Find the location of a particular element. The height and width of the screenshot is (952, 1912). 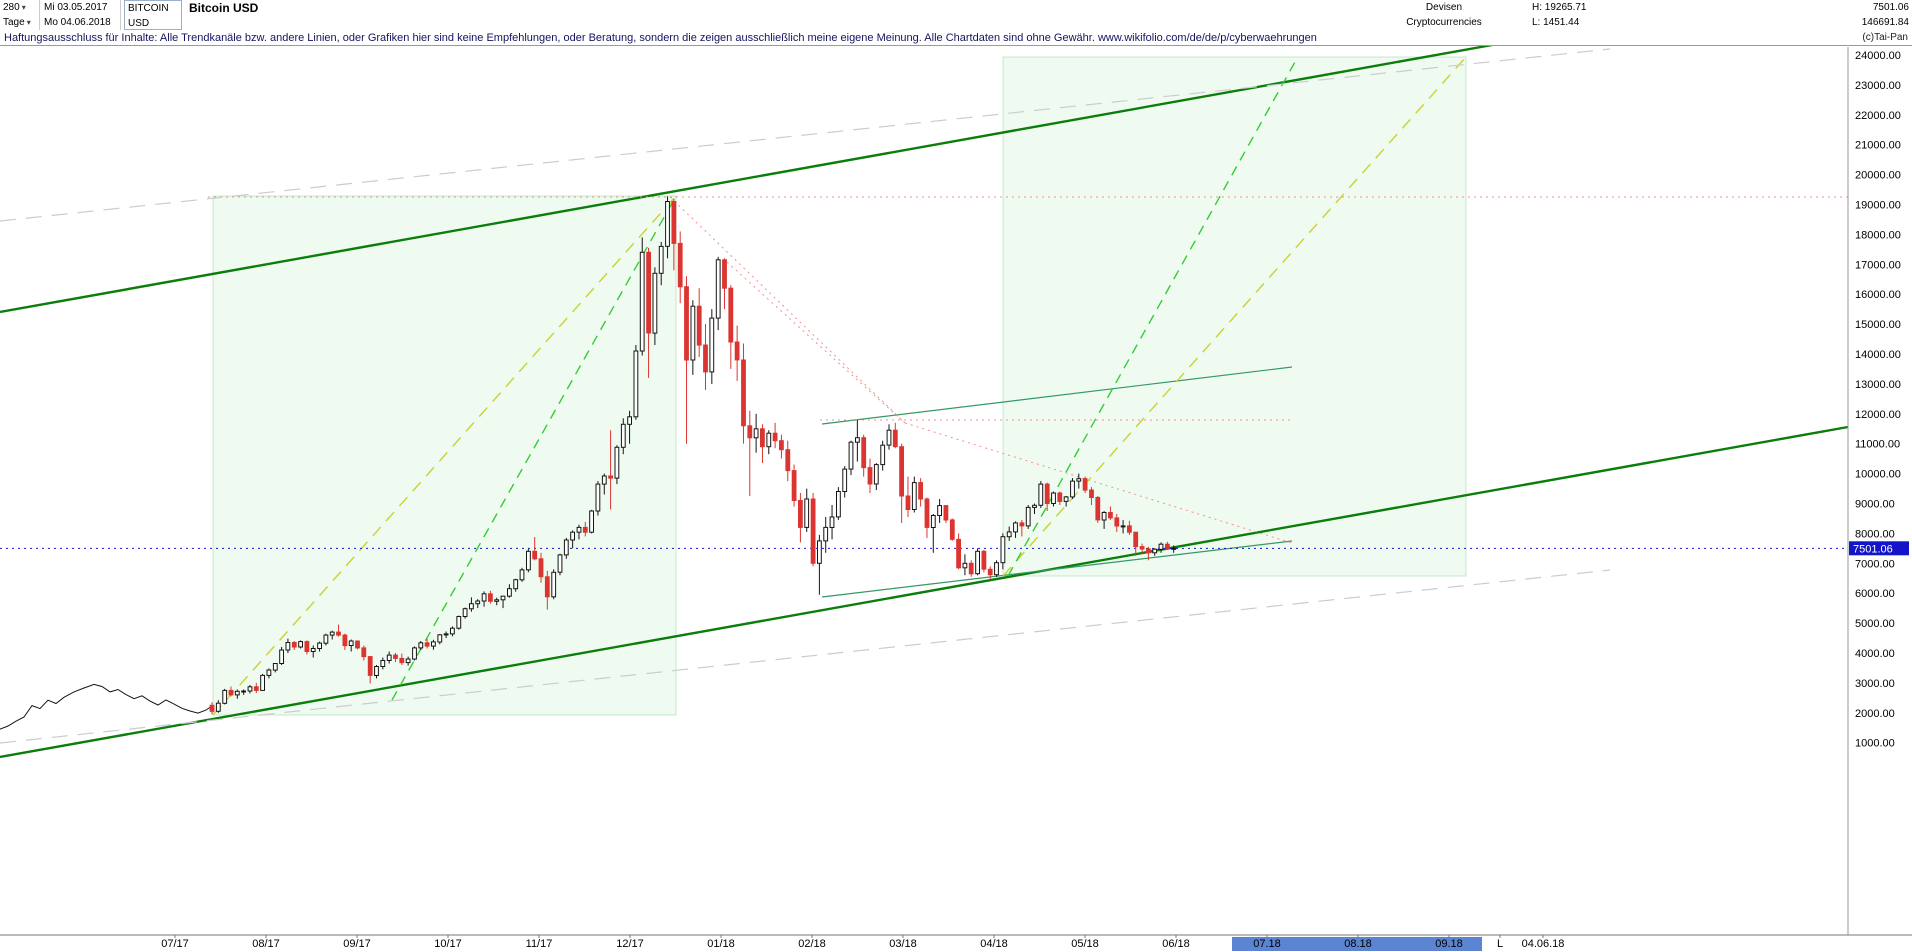

time-tick-label: 04.06.18 is located at coordinates (1543, 944).